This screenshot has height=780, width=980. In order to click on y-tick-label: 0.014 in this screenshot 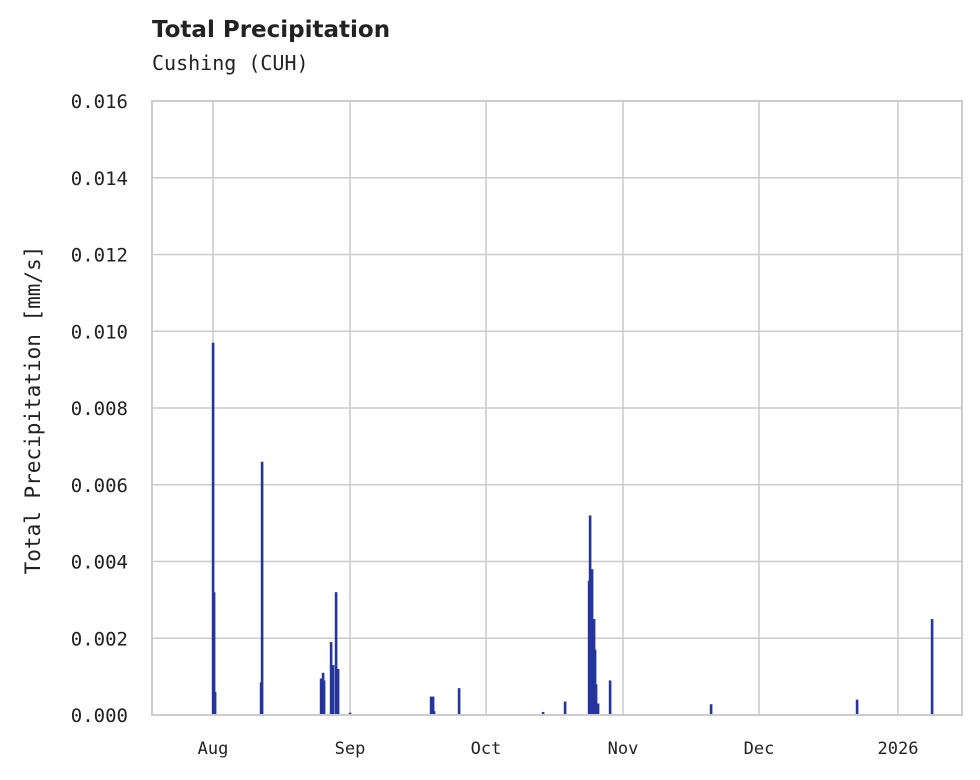, I will do `click(99, 179)`.